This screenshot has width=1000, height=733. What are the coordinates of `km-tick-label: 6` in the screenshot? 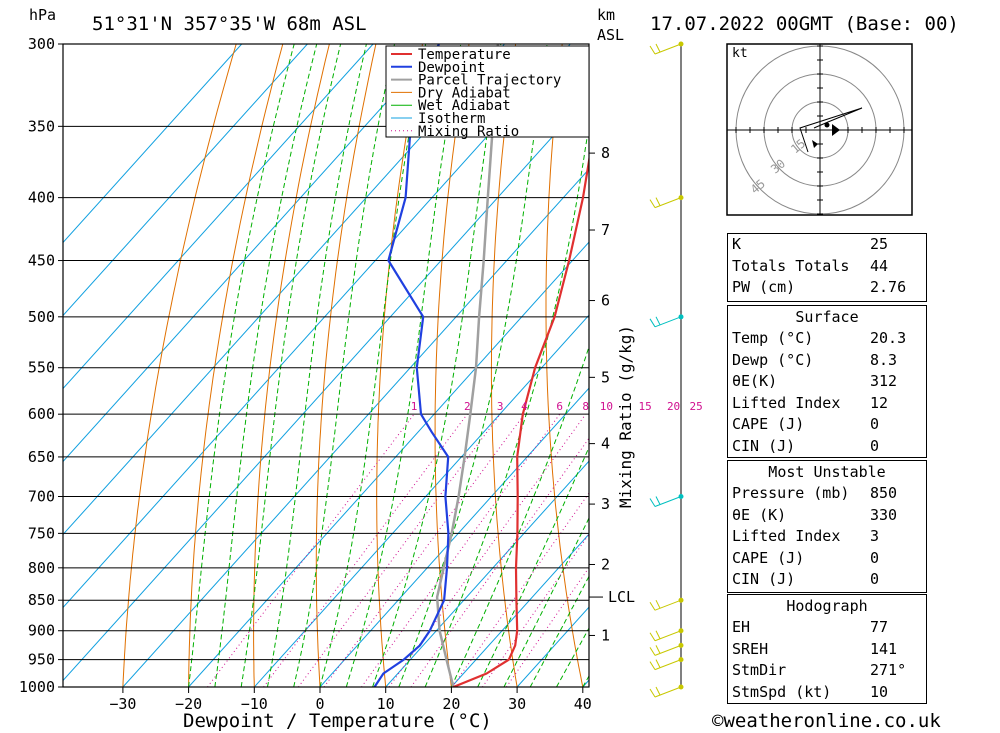 It's located at (605, 301).